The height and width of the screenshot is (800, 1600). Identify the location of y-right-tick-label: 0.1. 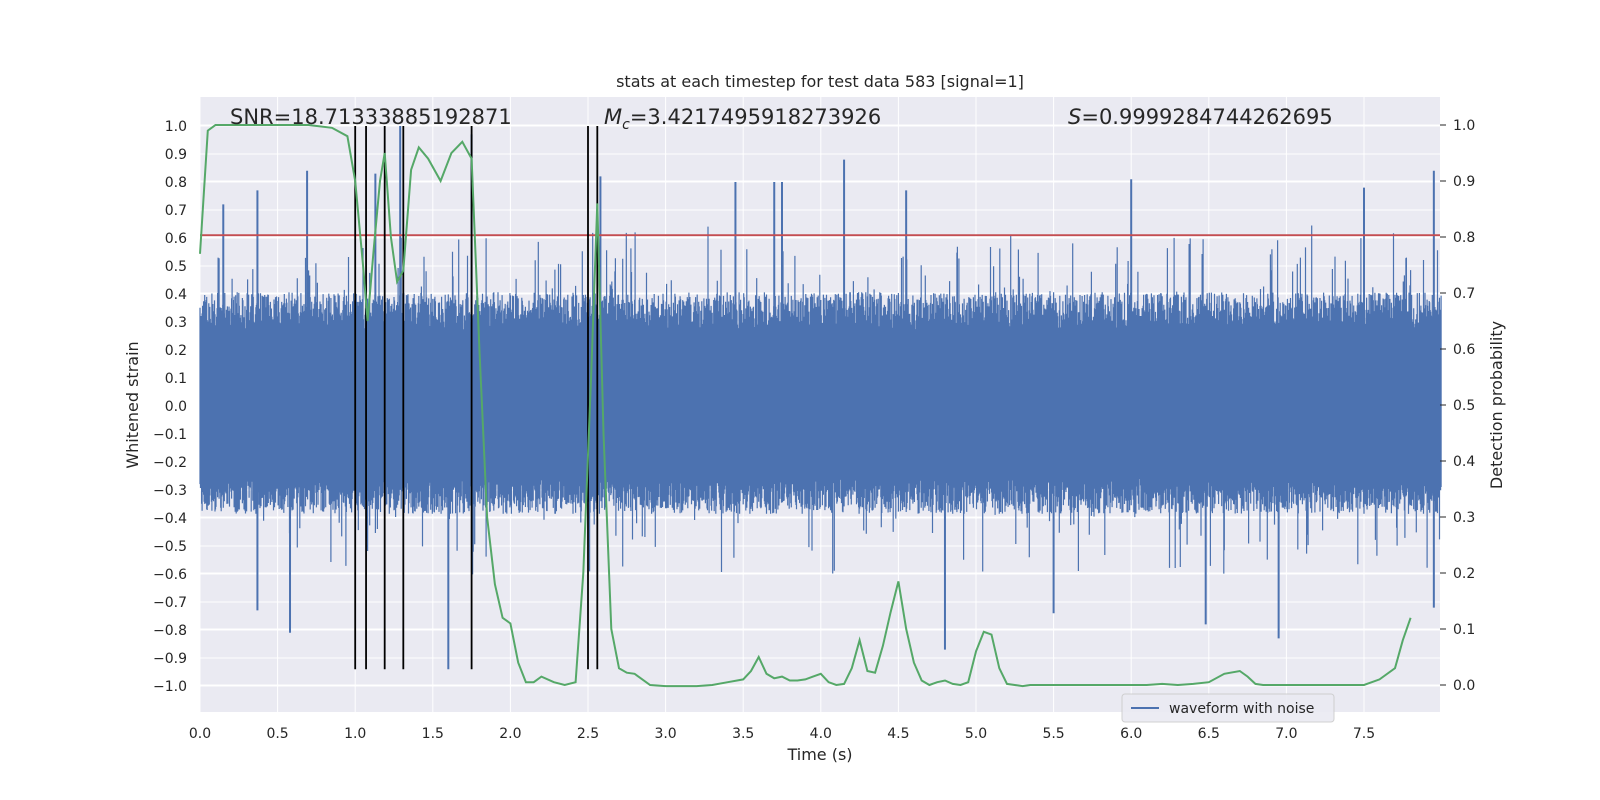
(1464, 630).